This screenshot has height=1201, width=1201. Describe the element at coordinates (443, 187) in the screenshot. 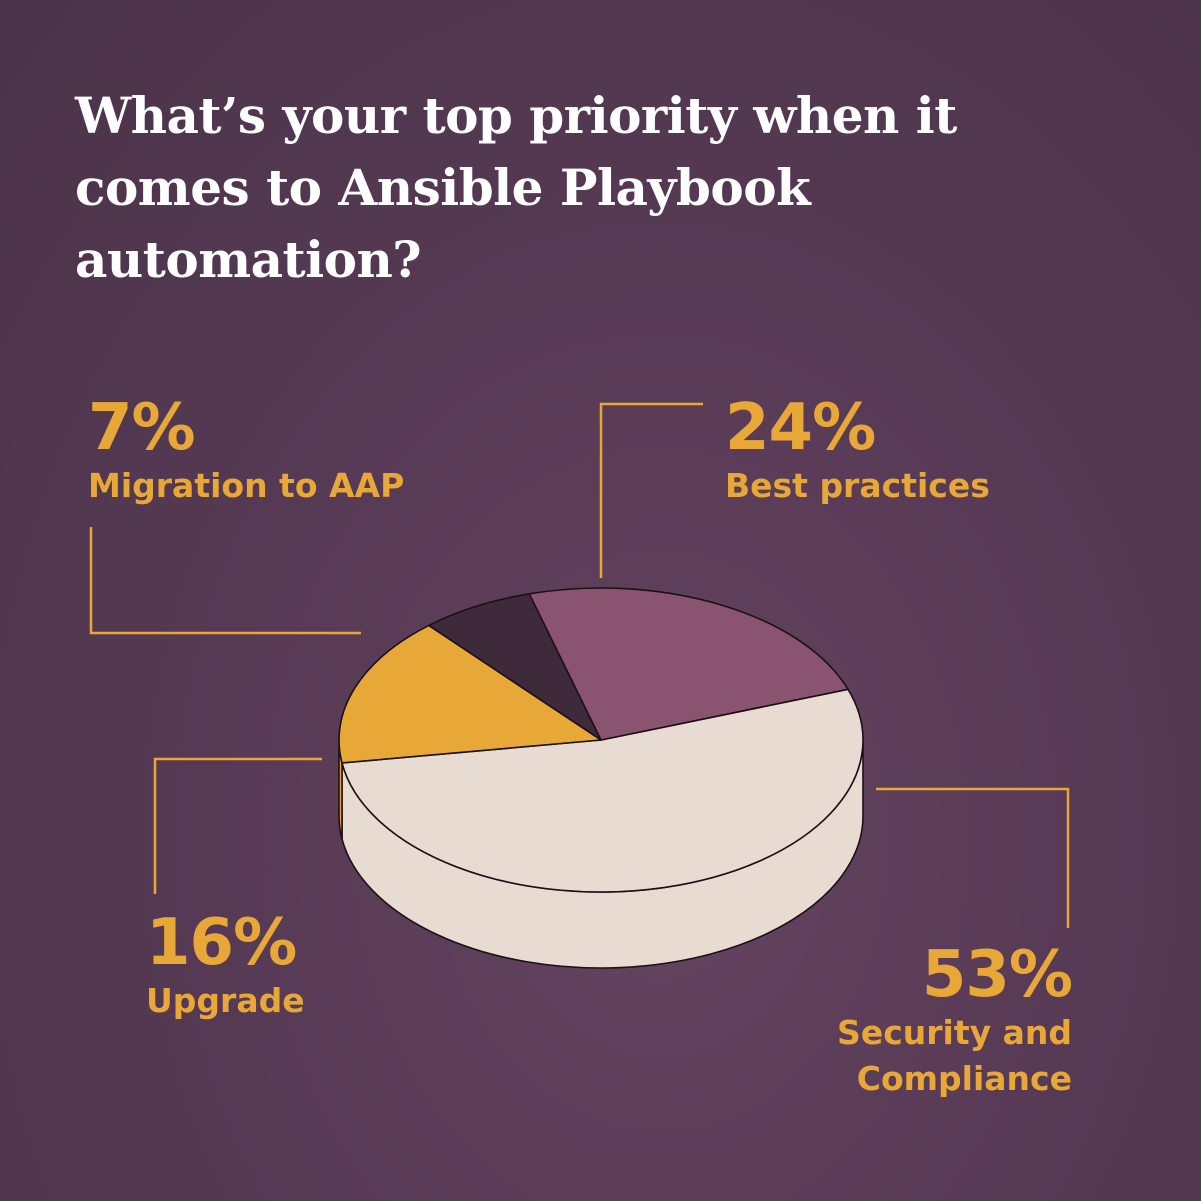

I see `title-line: comes to Ansible Playbook` at that location.